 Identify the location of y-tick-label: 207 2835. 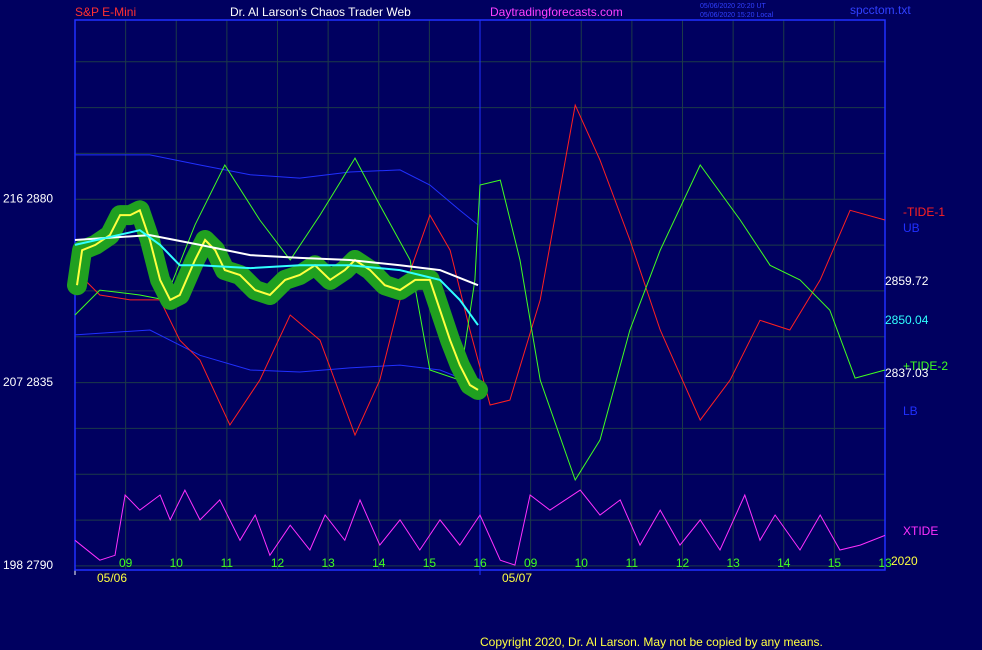
(28, 382).